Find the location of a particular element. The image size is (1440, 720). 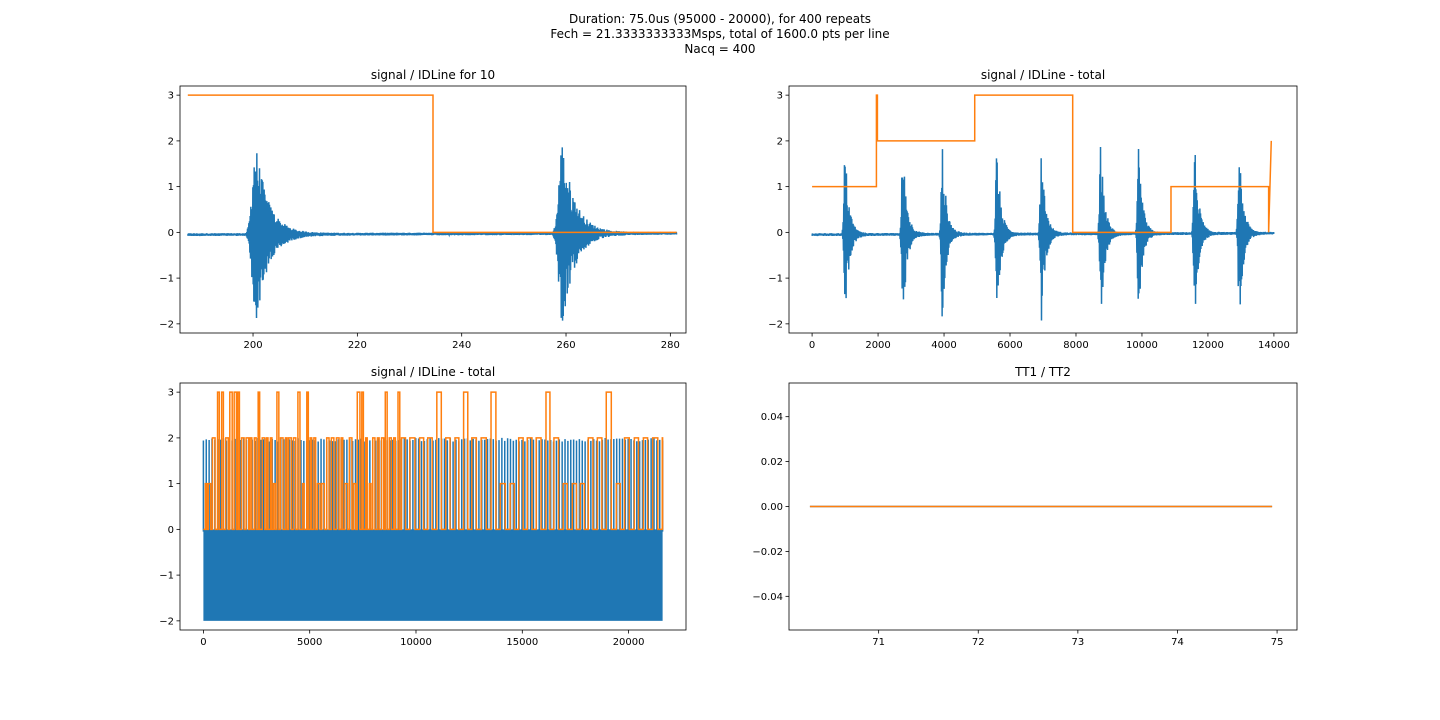

y-tick-label: −0.02 is located at coordinates (767, 552).